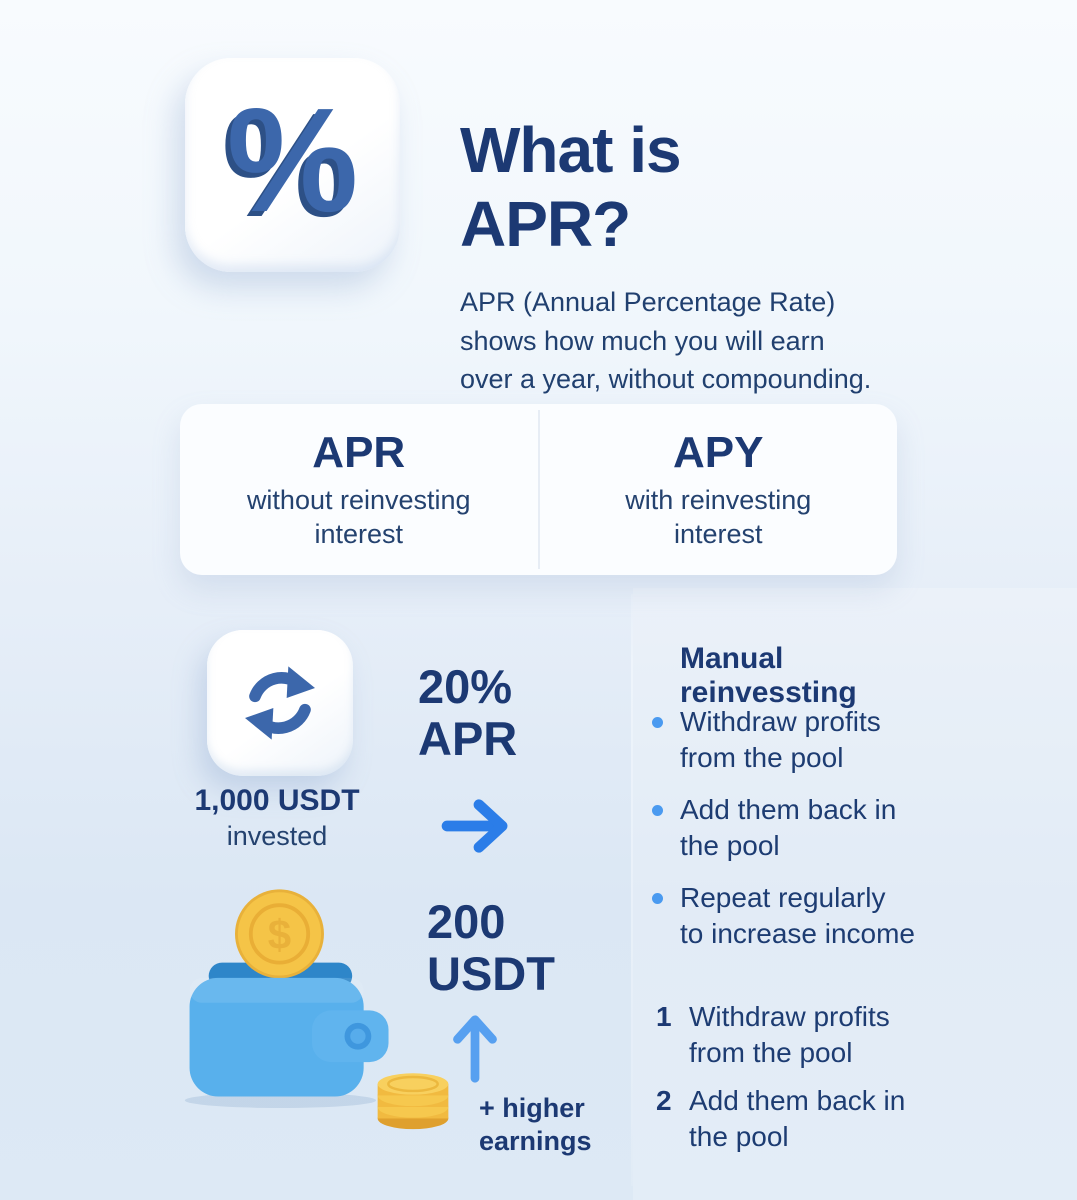 The image size is (1077, 1200). I want to click on percent-icon: %, so click(292, 160).